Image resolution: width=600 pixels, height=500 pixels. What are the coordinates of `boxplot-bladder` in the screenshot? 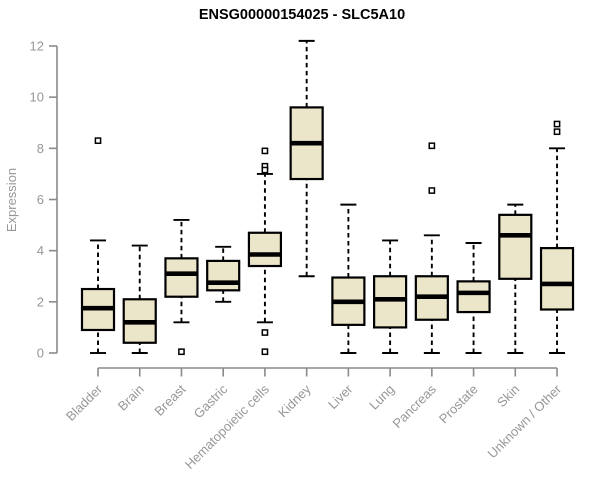 It's located at (98, 245).